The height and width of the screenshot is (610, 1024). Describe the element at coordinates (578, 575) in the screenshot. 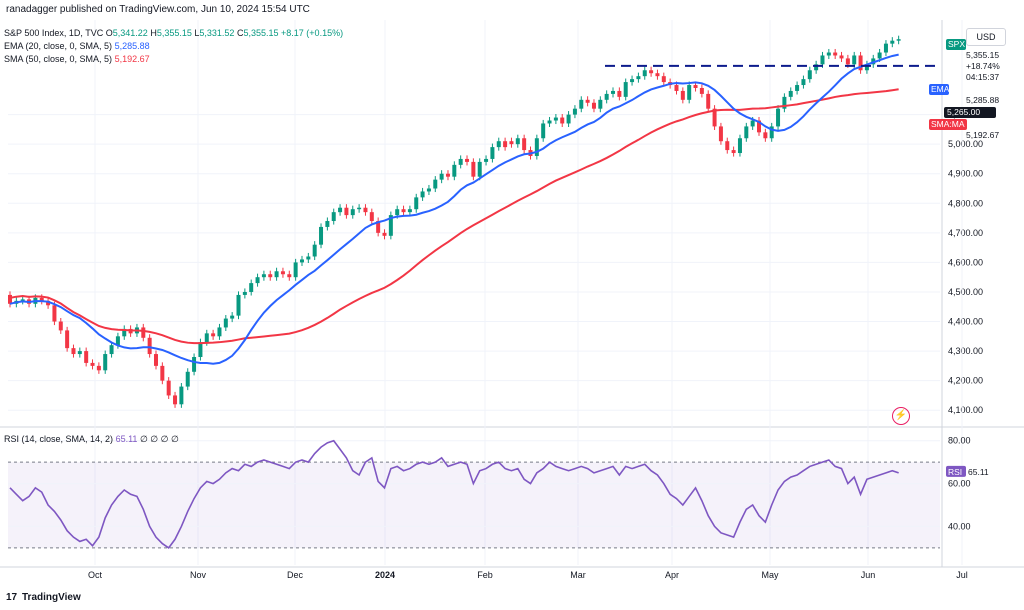

I see `time-tick-label: Mar` at that location.